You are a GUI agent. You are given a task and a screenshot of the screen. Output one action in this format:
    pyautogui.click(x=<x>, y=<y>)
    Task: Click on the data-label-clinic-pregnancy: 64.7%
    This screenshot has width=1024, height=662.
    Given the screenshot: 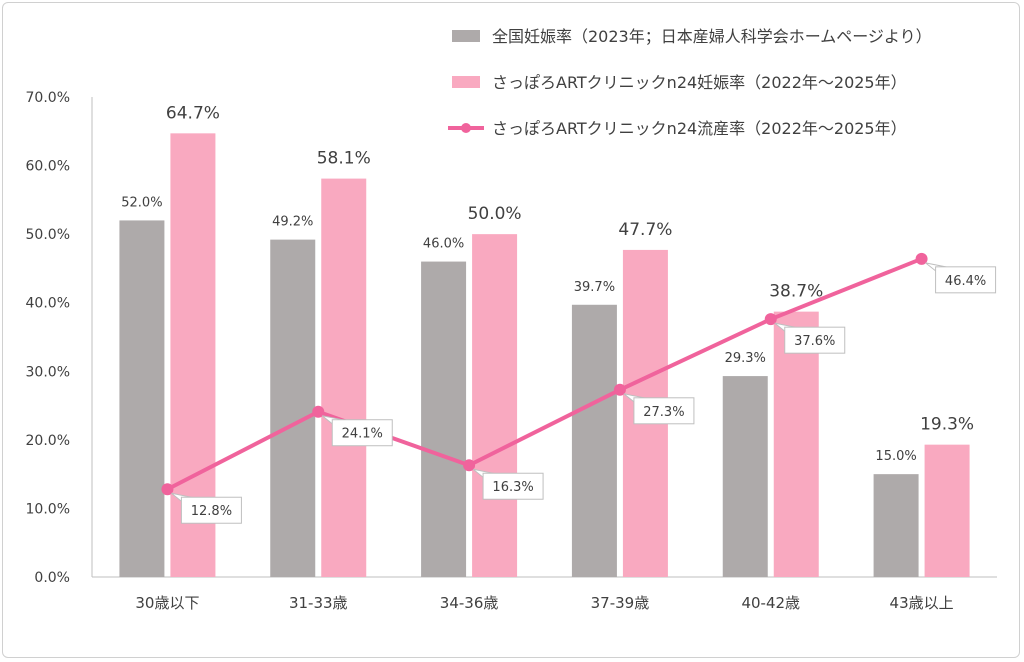 What is the action you would take?
    pyautogui.click(x=193, y=113)
    